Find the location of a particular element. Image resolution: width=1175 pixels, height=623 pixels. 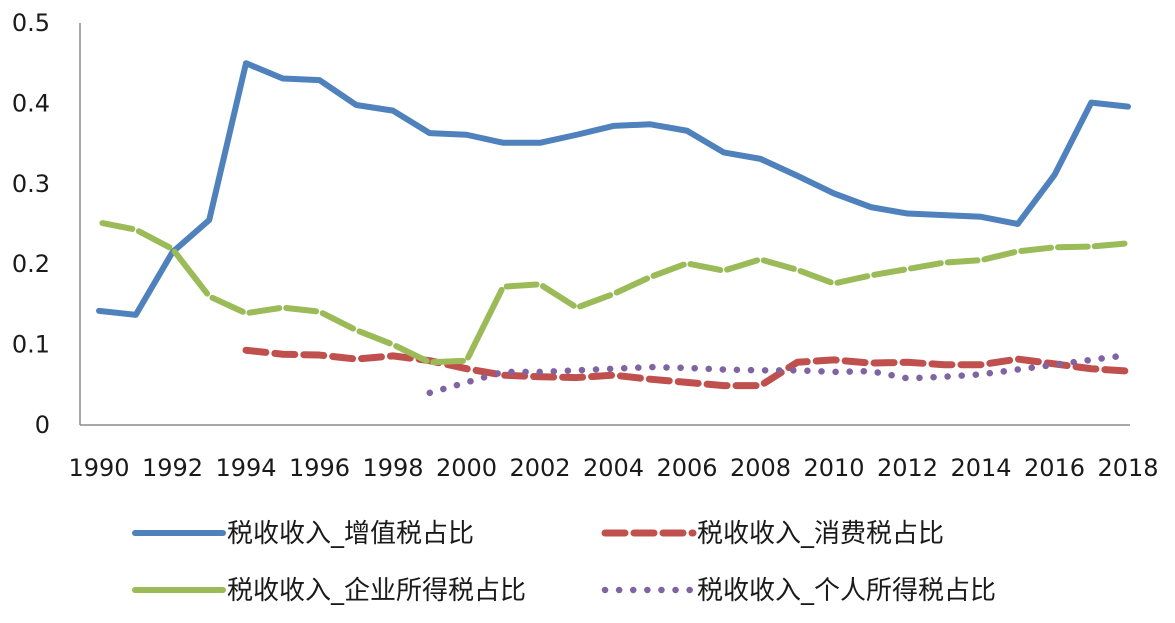

y-tick-label: 0.3 is located at coordinates (31, 184).